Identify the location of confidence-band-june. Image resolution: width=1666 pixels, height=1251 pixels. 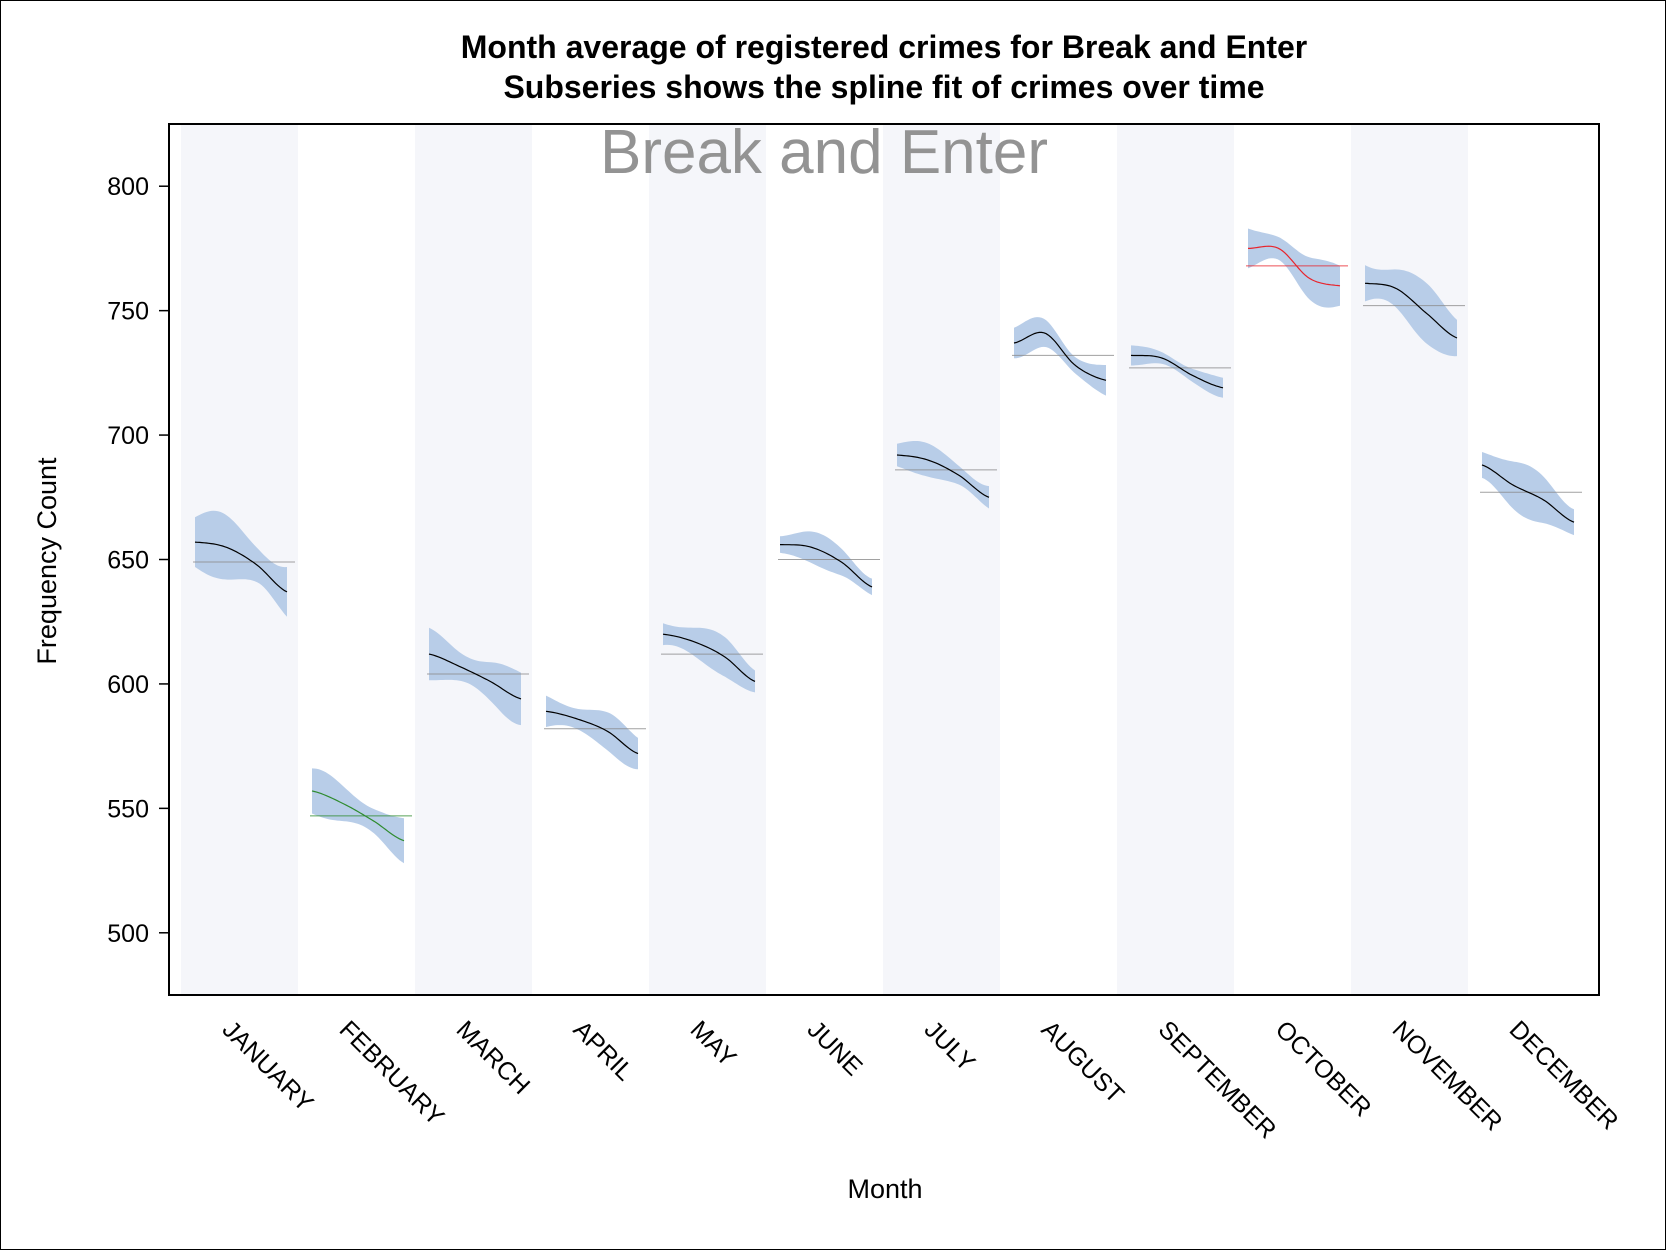
(826, 563).